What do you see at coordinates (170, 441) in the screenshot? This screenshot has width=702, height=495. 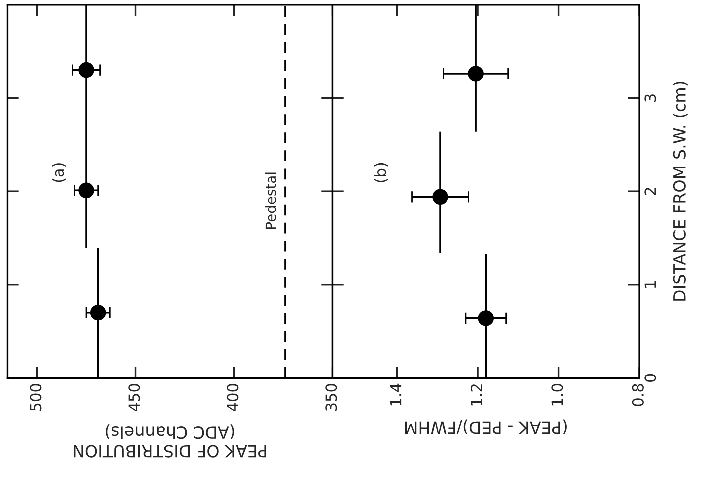 I see `x-axis-title: PEAK OF DISTRIBUTION (ADC Channels)` at bounding box center [170, 441].